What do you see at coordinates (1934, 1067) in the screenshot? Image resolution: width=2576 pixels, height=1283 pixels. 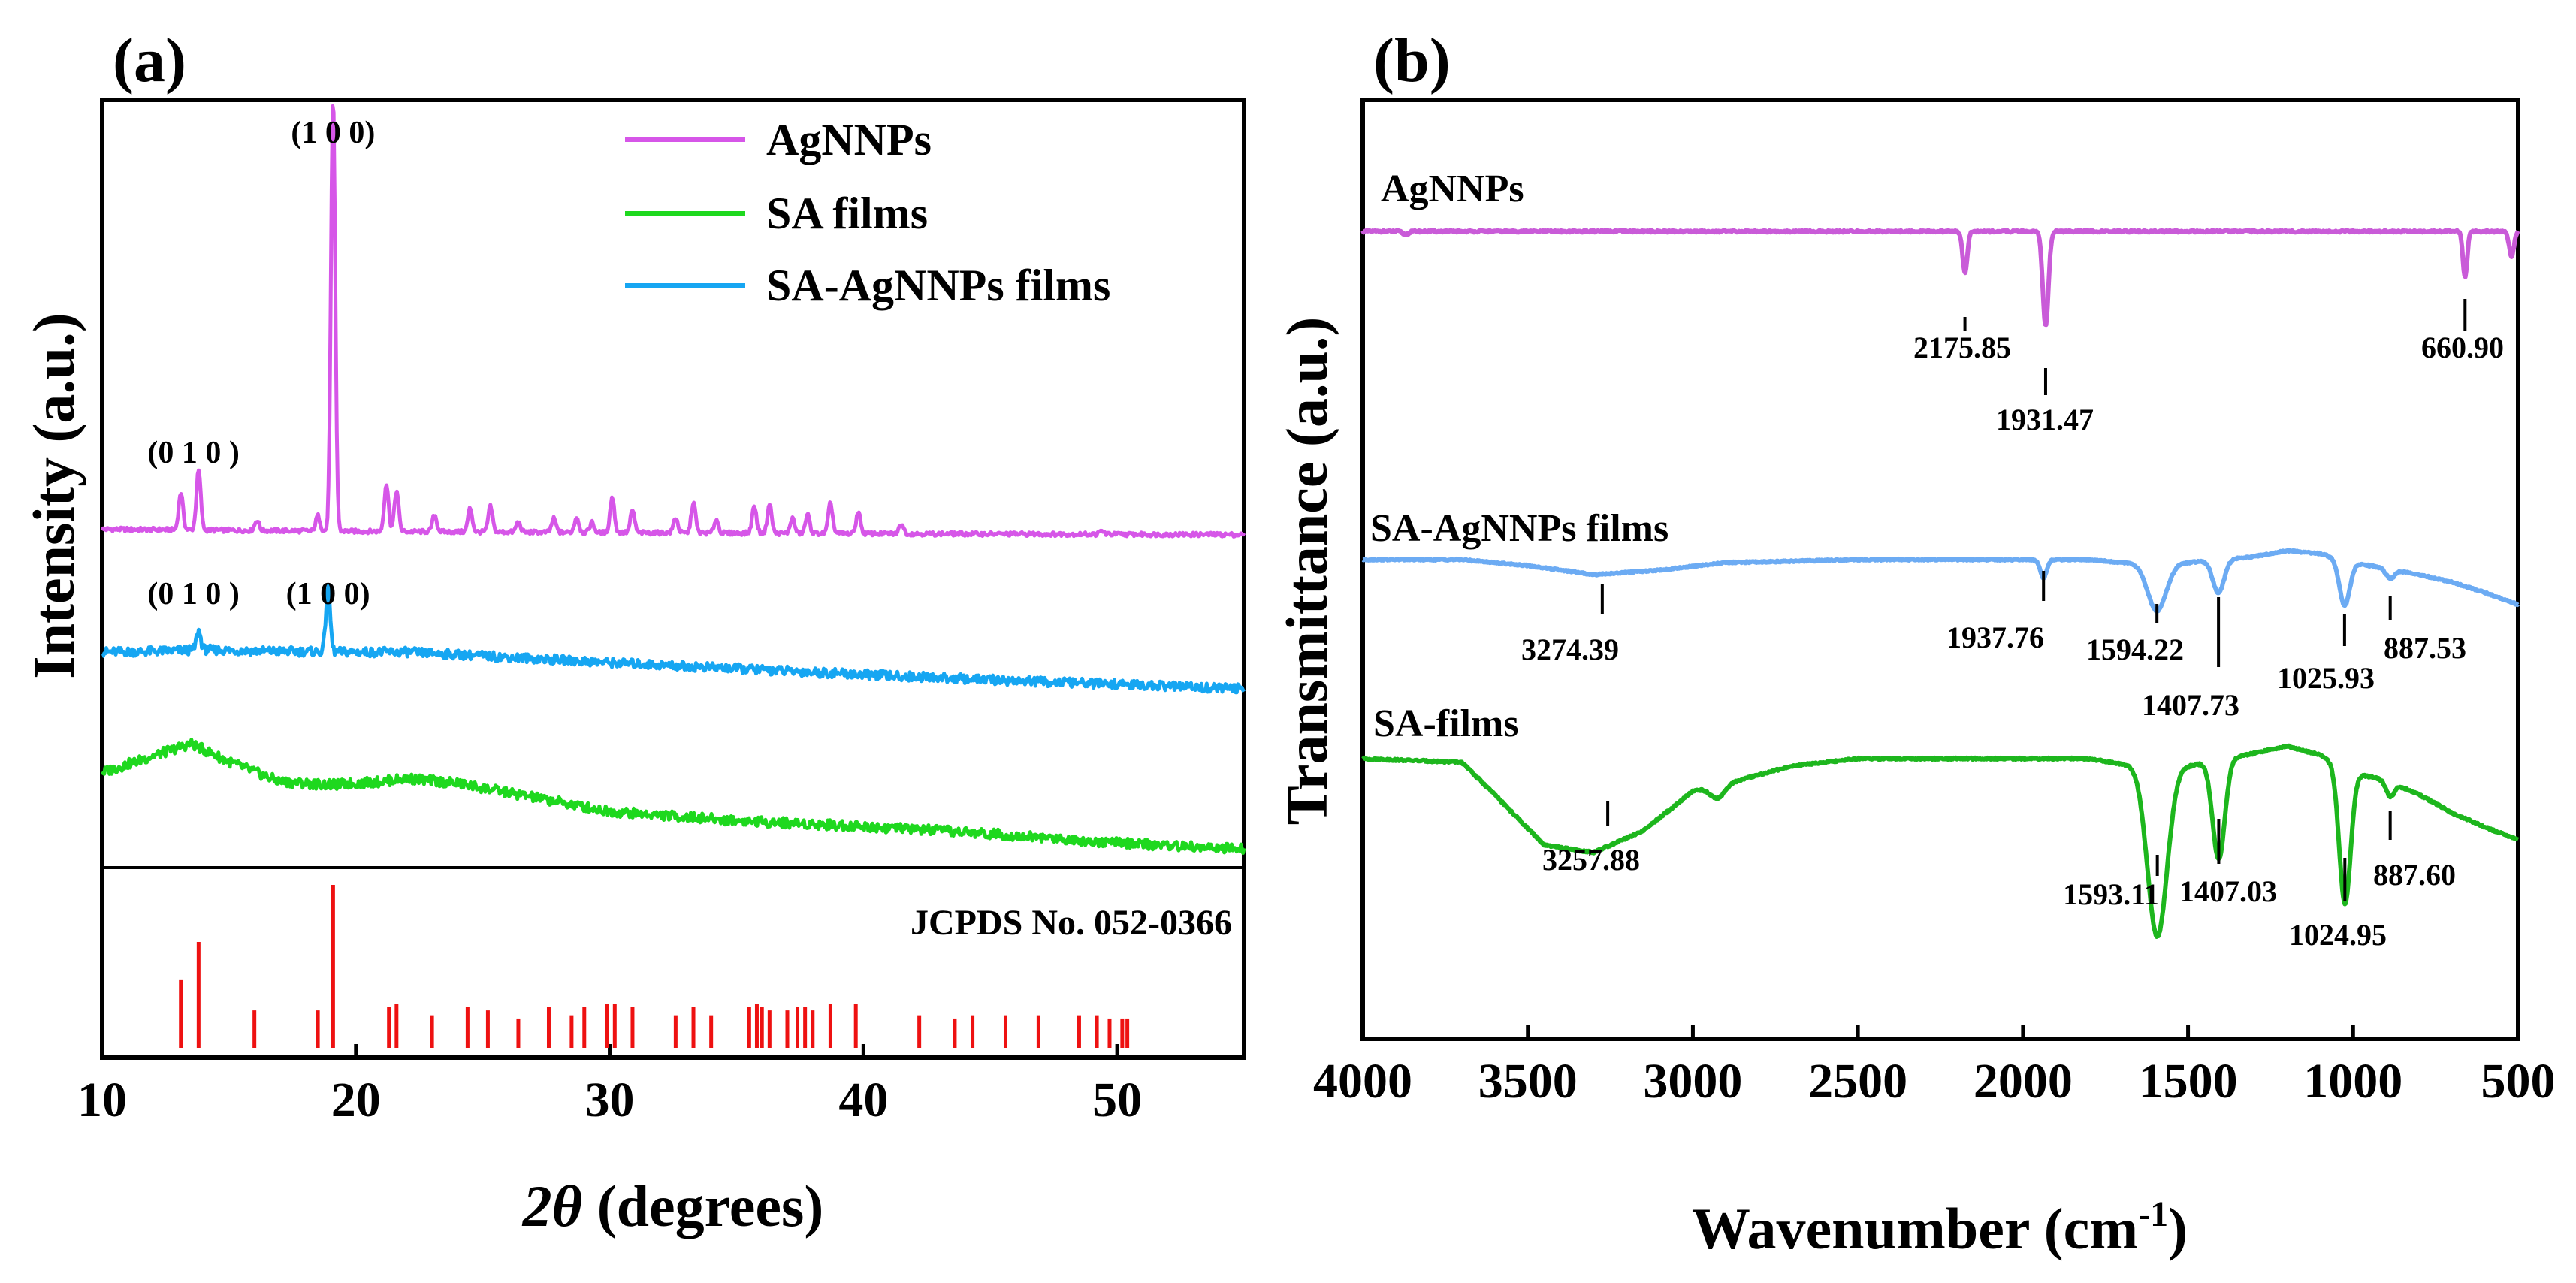 I see `panel-b-x-ticks: 4000 3500 3000 2500 2000 1500 1000 500` at bounding box center [1934, 1067].